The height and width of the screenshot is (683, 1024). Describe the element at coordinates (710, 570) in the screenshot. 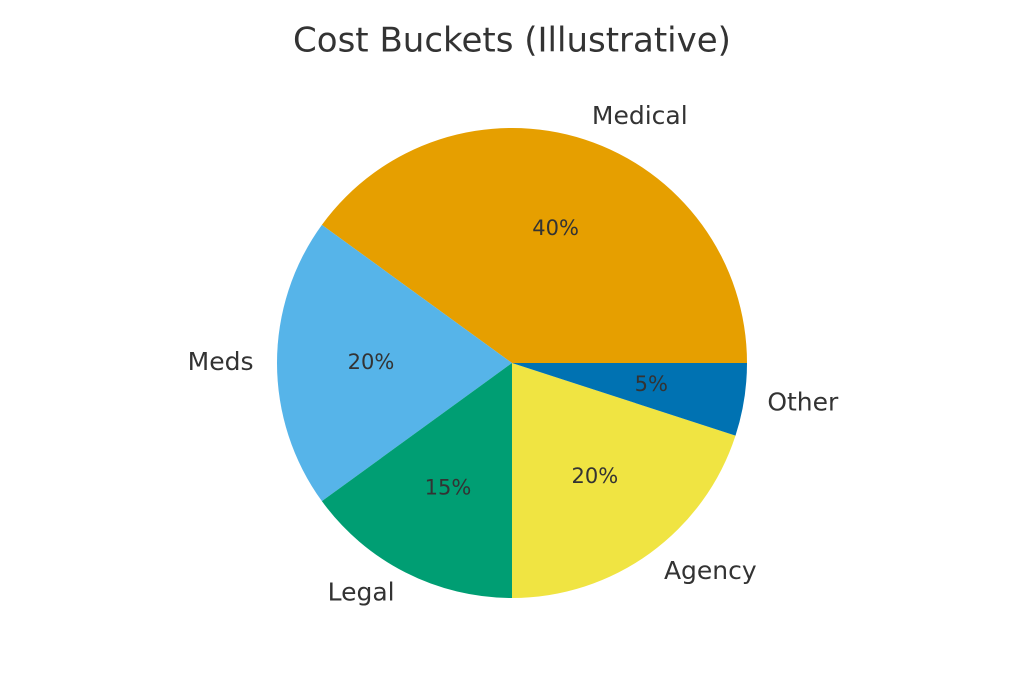

I see `category-label: Agency` at that location.